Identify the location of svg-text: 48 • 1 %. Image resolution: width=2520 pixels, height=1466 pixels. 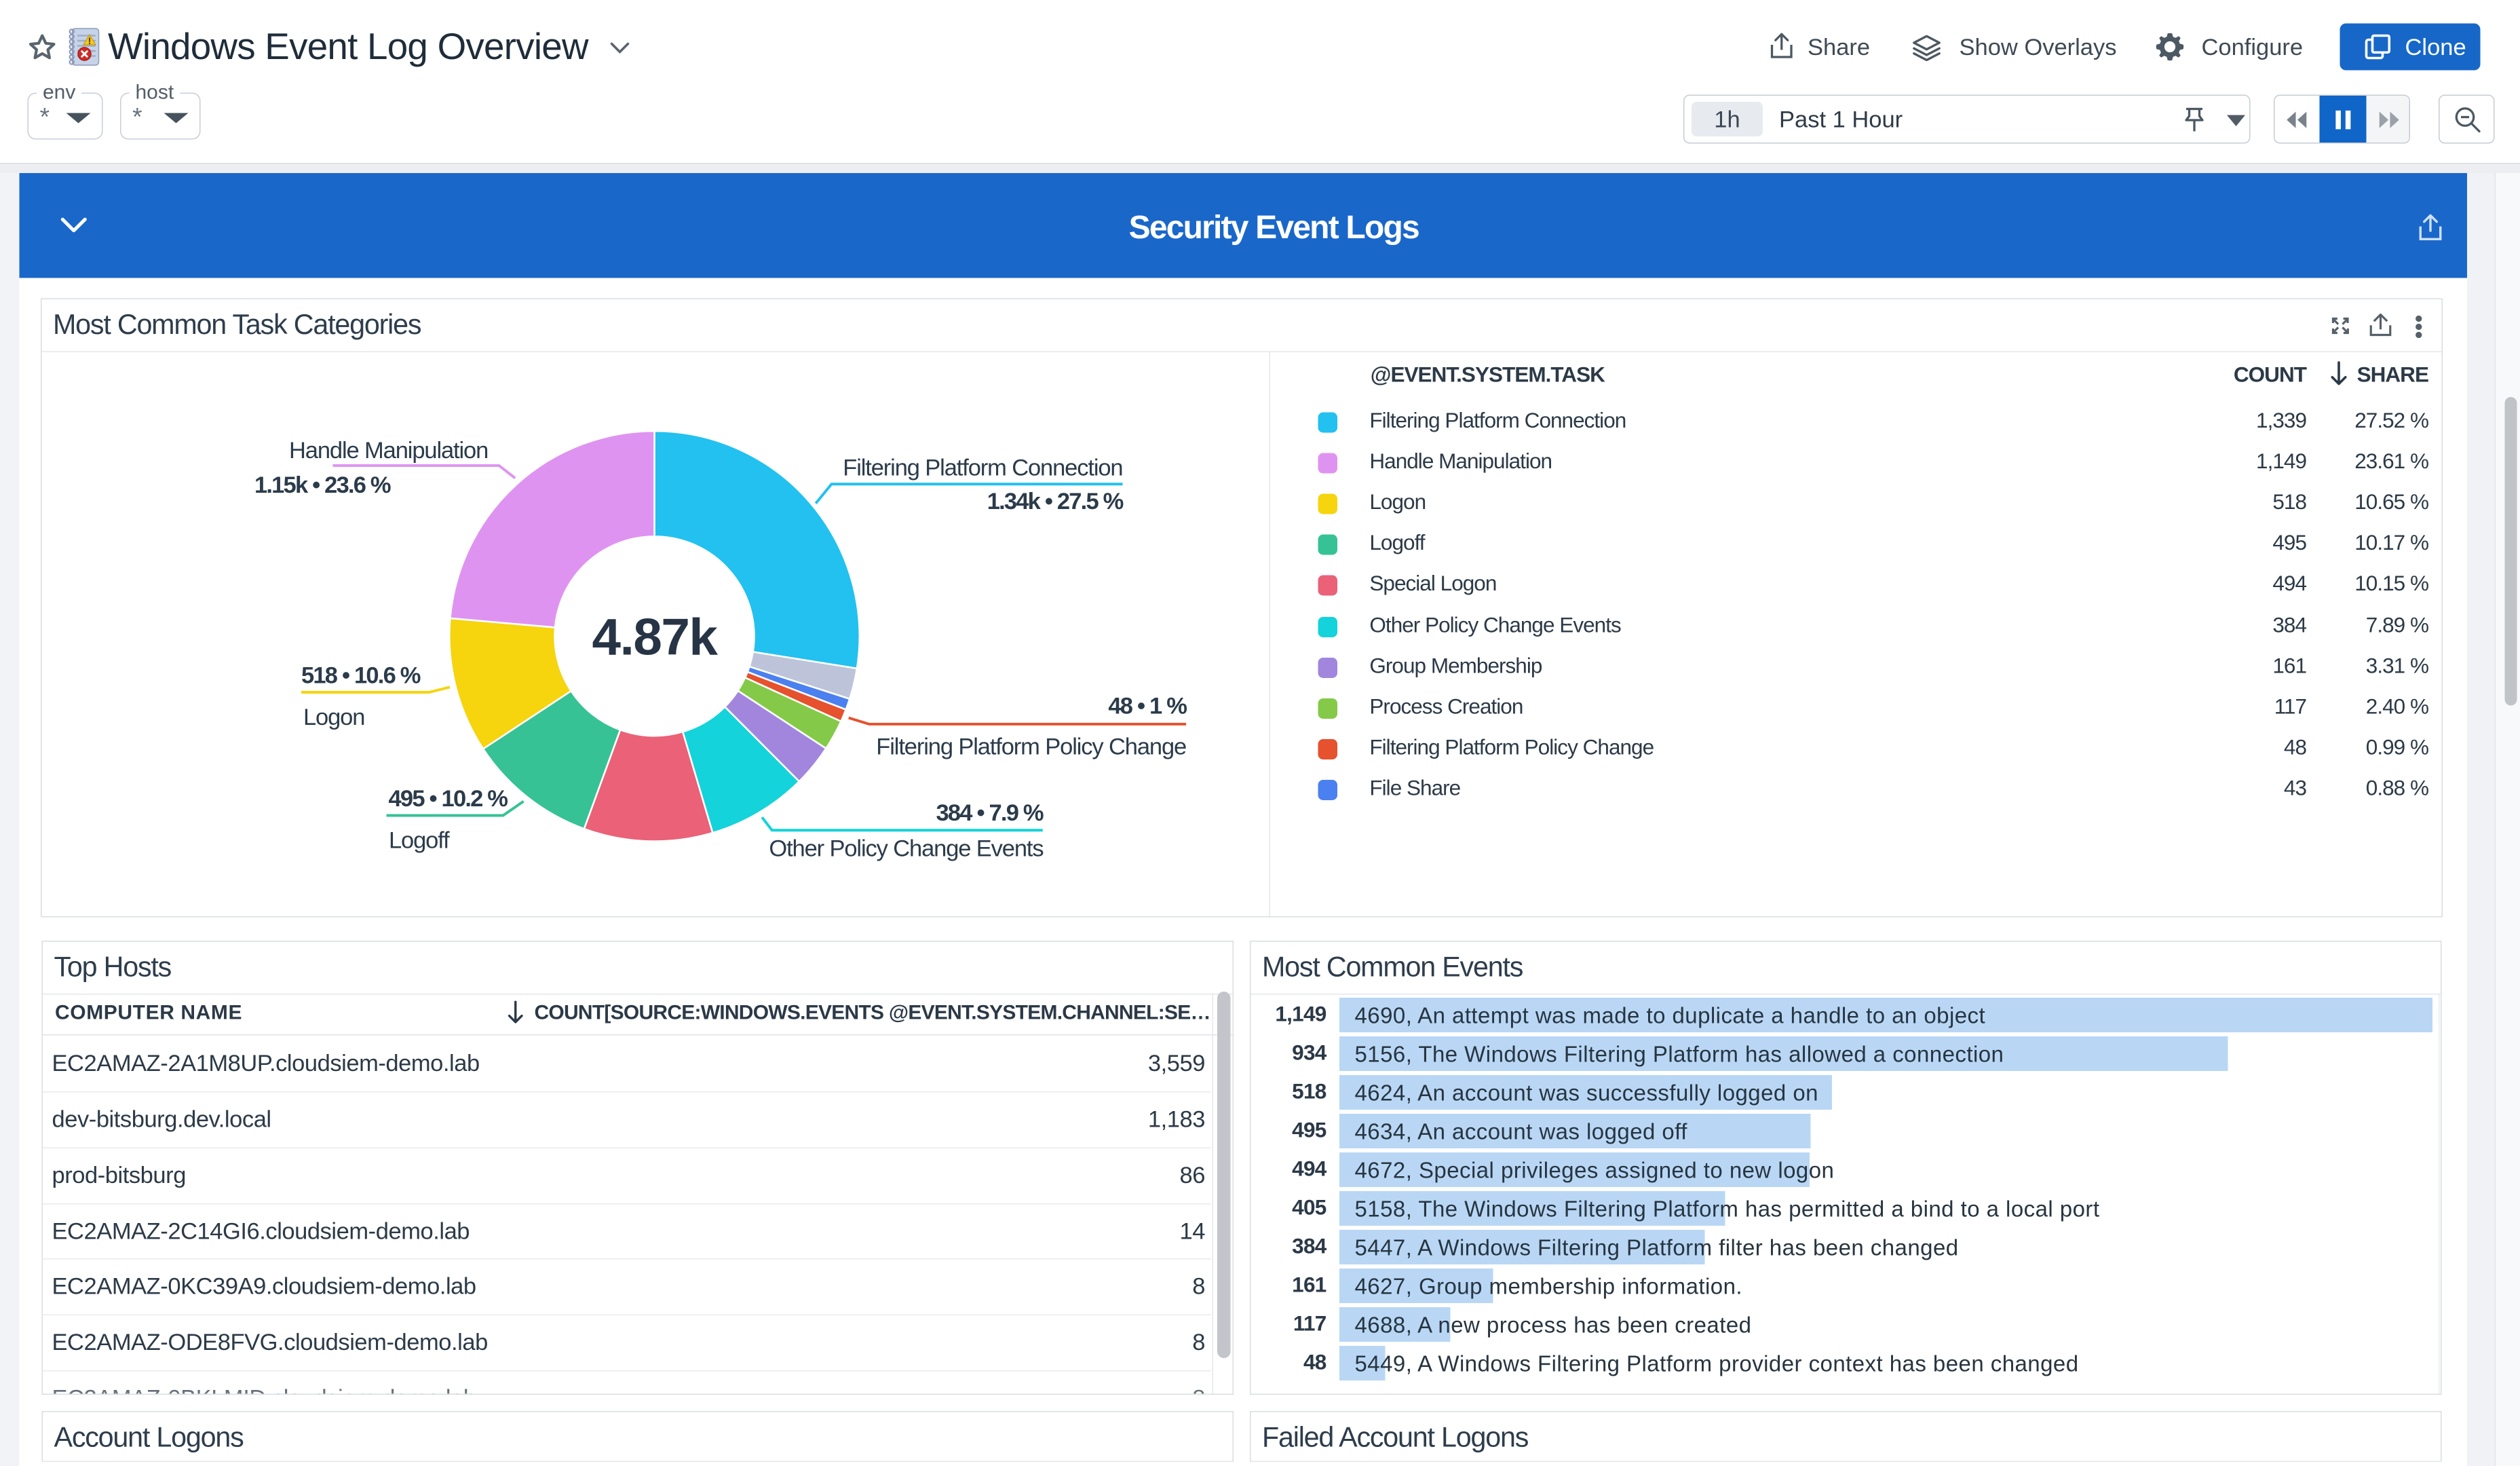
(1147, 707).